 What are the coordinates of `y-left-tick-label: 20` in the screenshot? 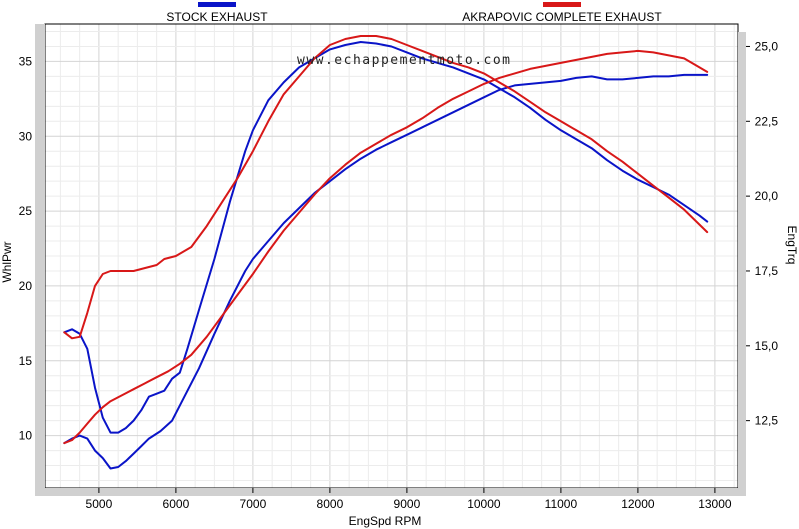 It's located at (26, 286).